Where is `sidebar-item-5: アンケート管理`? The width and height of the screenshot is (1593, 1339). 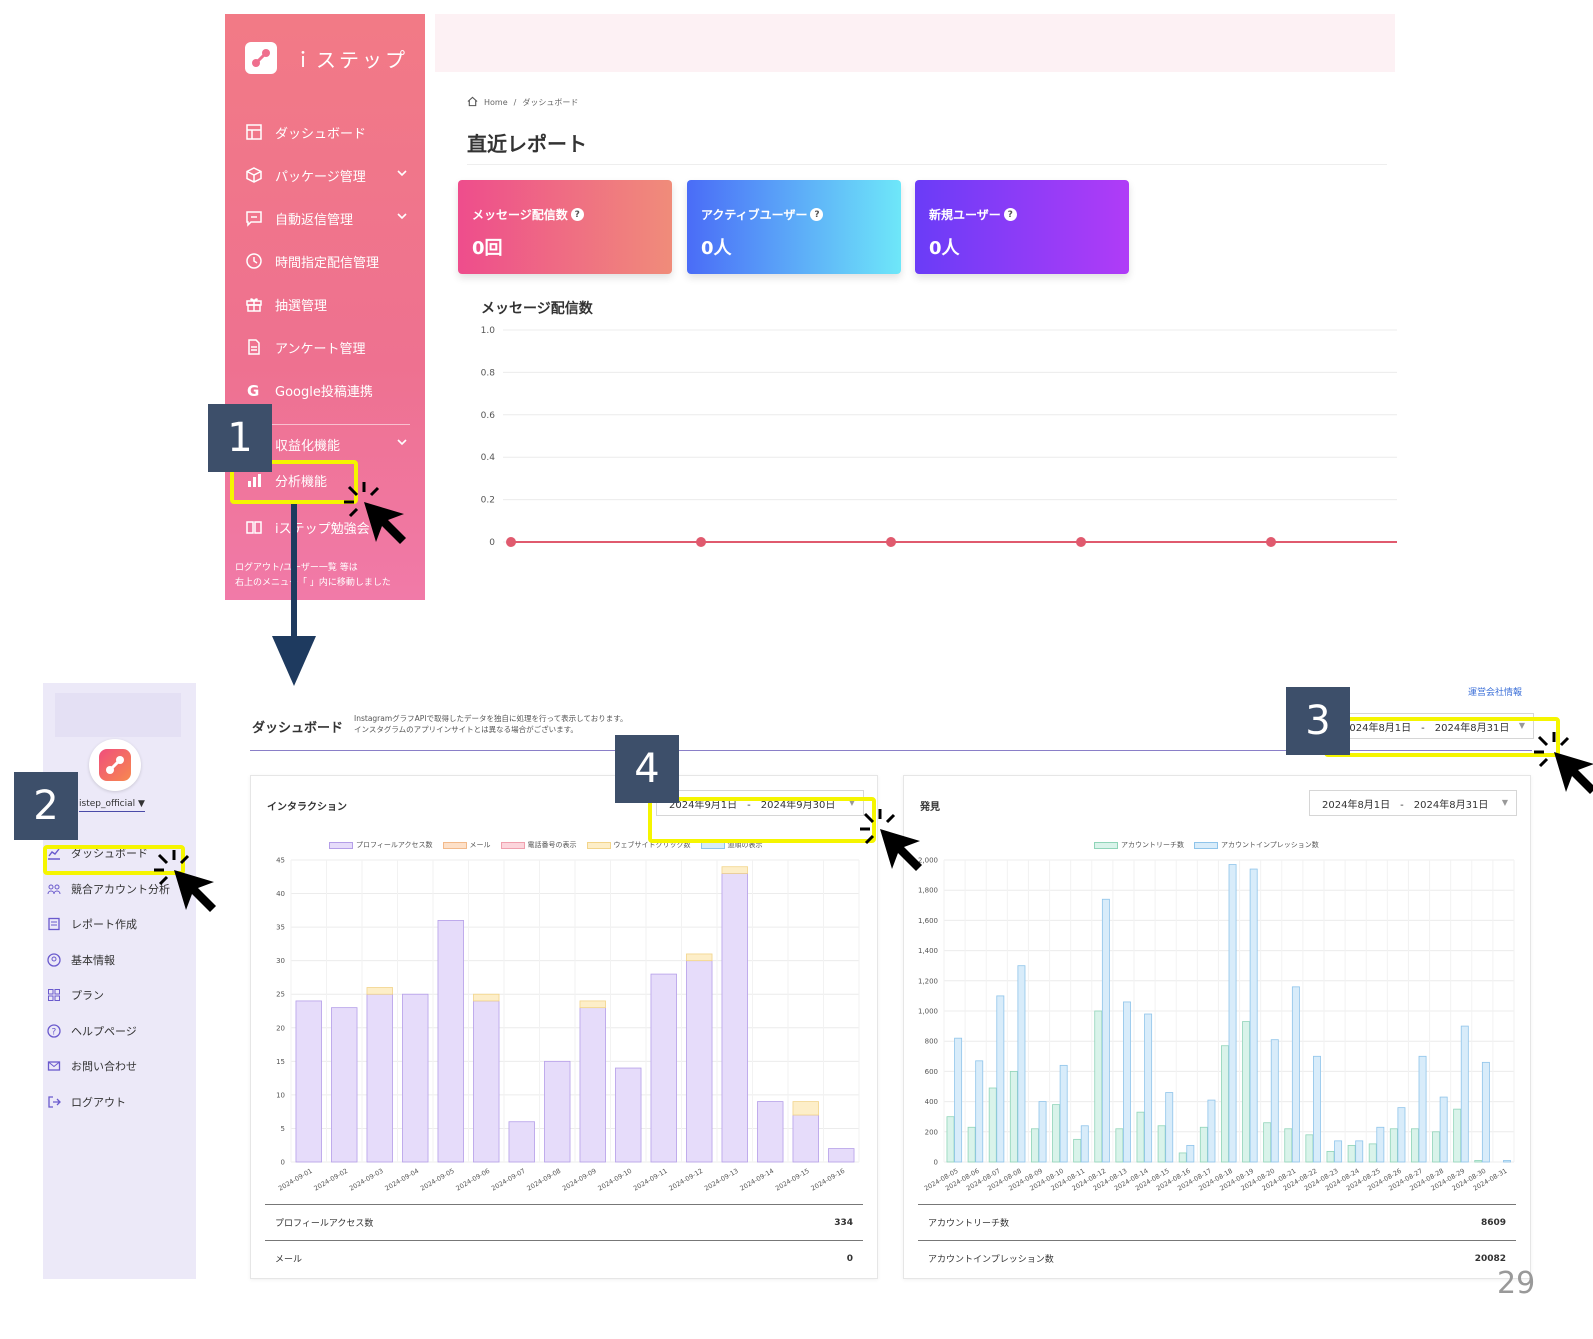
sidebar-item-5: アンケート管理 is located at coordinates (330, 347).